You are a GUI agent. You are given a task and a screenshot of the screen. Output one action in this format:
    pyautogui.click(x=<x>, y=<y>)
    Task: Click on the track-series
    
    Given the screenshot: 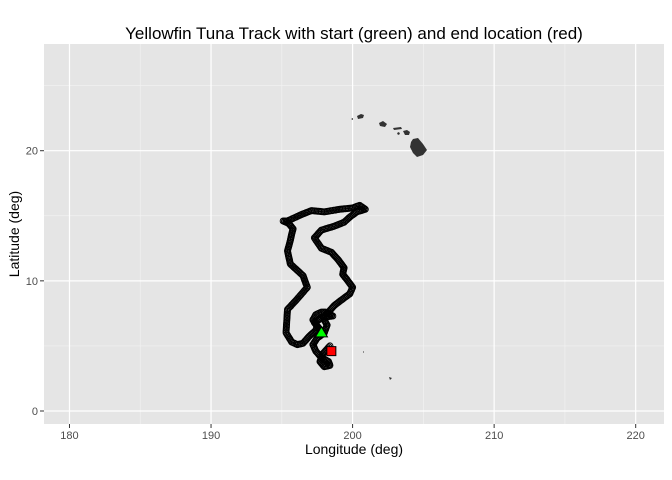 What is the action you would take?
    pyautogui.click(x=324, y=286)
    